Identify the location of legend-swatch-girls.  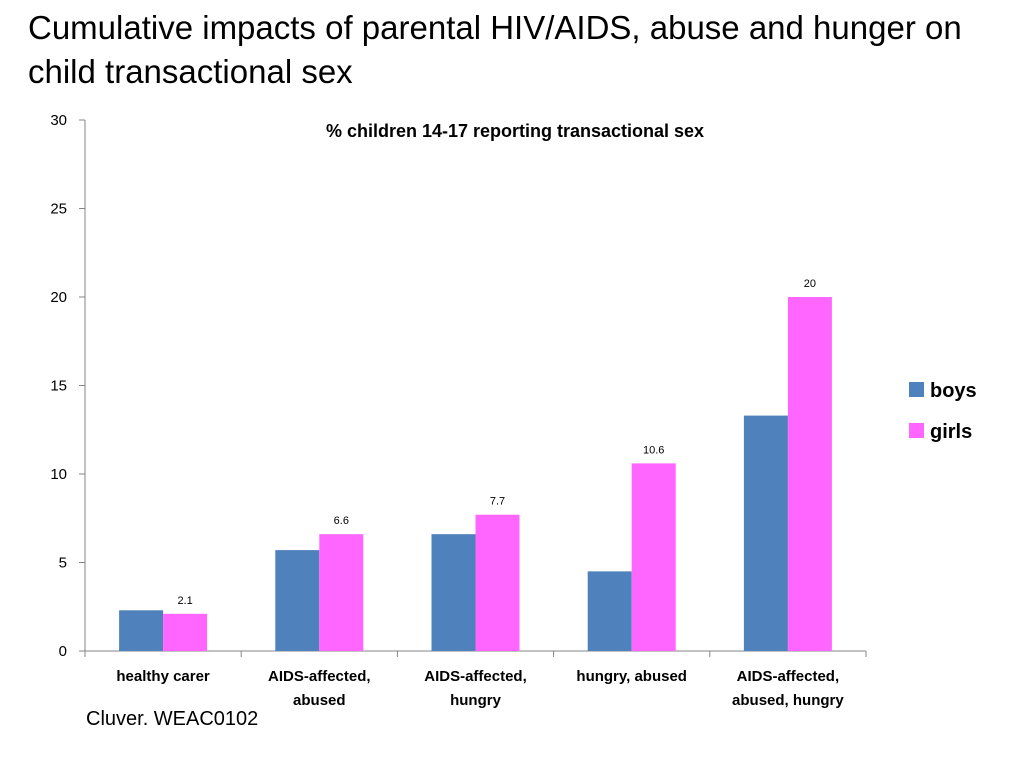
(916, 430).